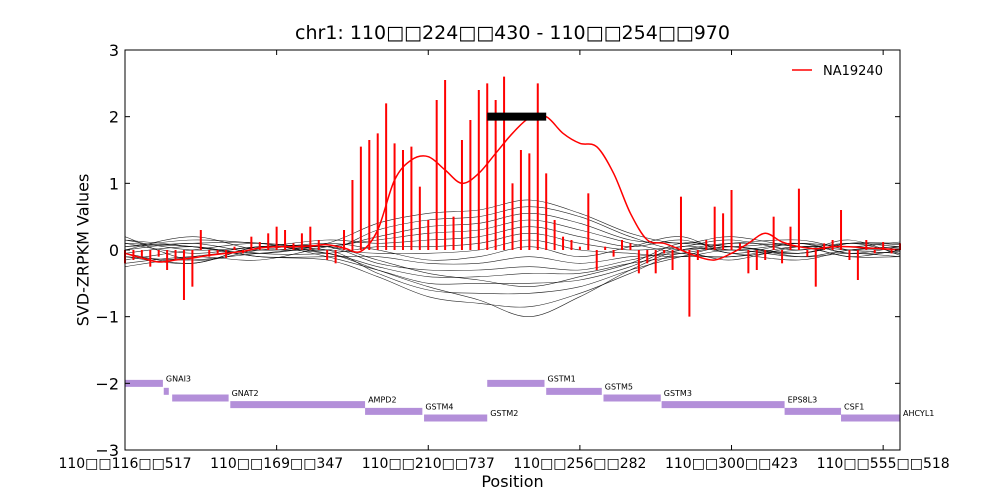 Image resolution: width=1000 pixels, height=500 pixels. Describe the element at coordinates (382, 400) in the screenshot. I see `gene-label: AMPD2` at that location.